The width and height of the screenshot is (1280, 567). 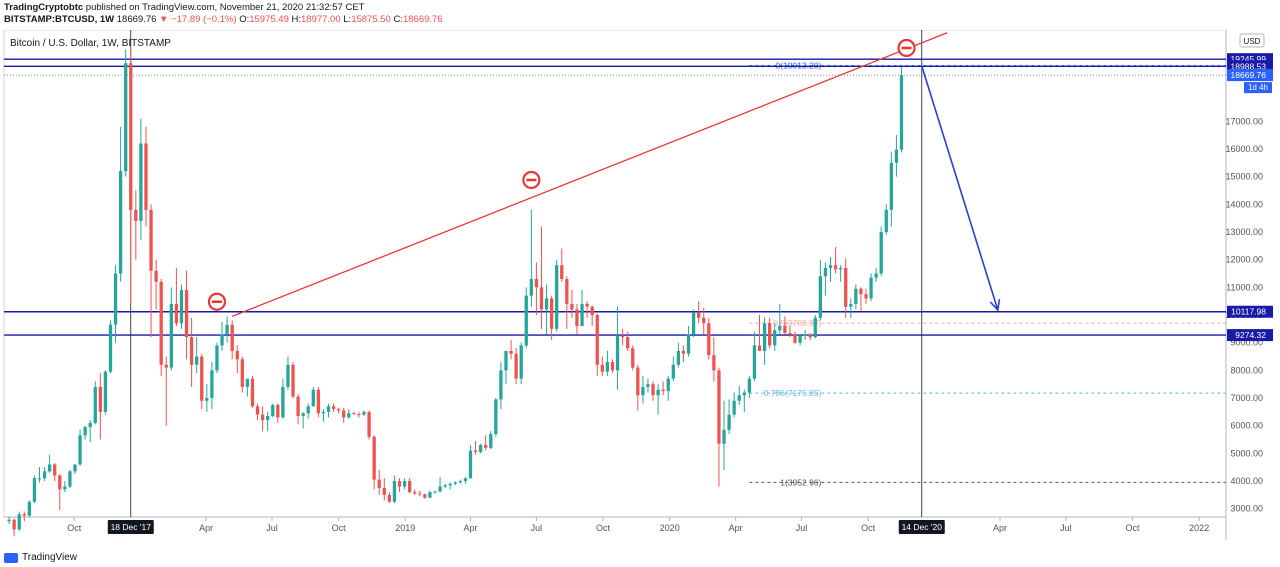 I want to click on symbol-label: BITSTAMP:BTCUSD, 1W, so click(x=59, y=19).